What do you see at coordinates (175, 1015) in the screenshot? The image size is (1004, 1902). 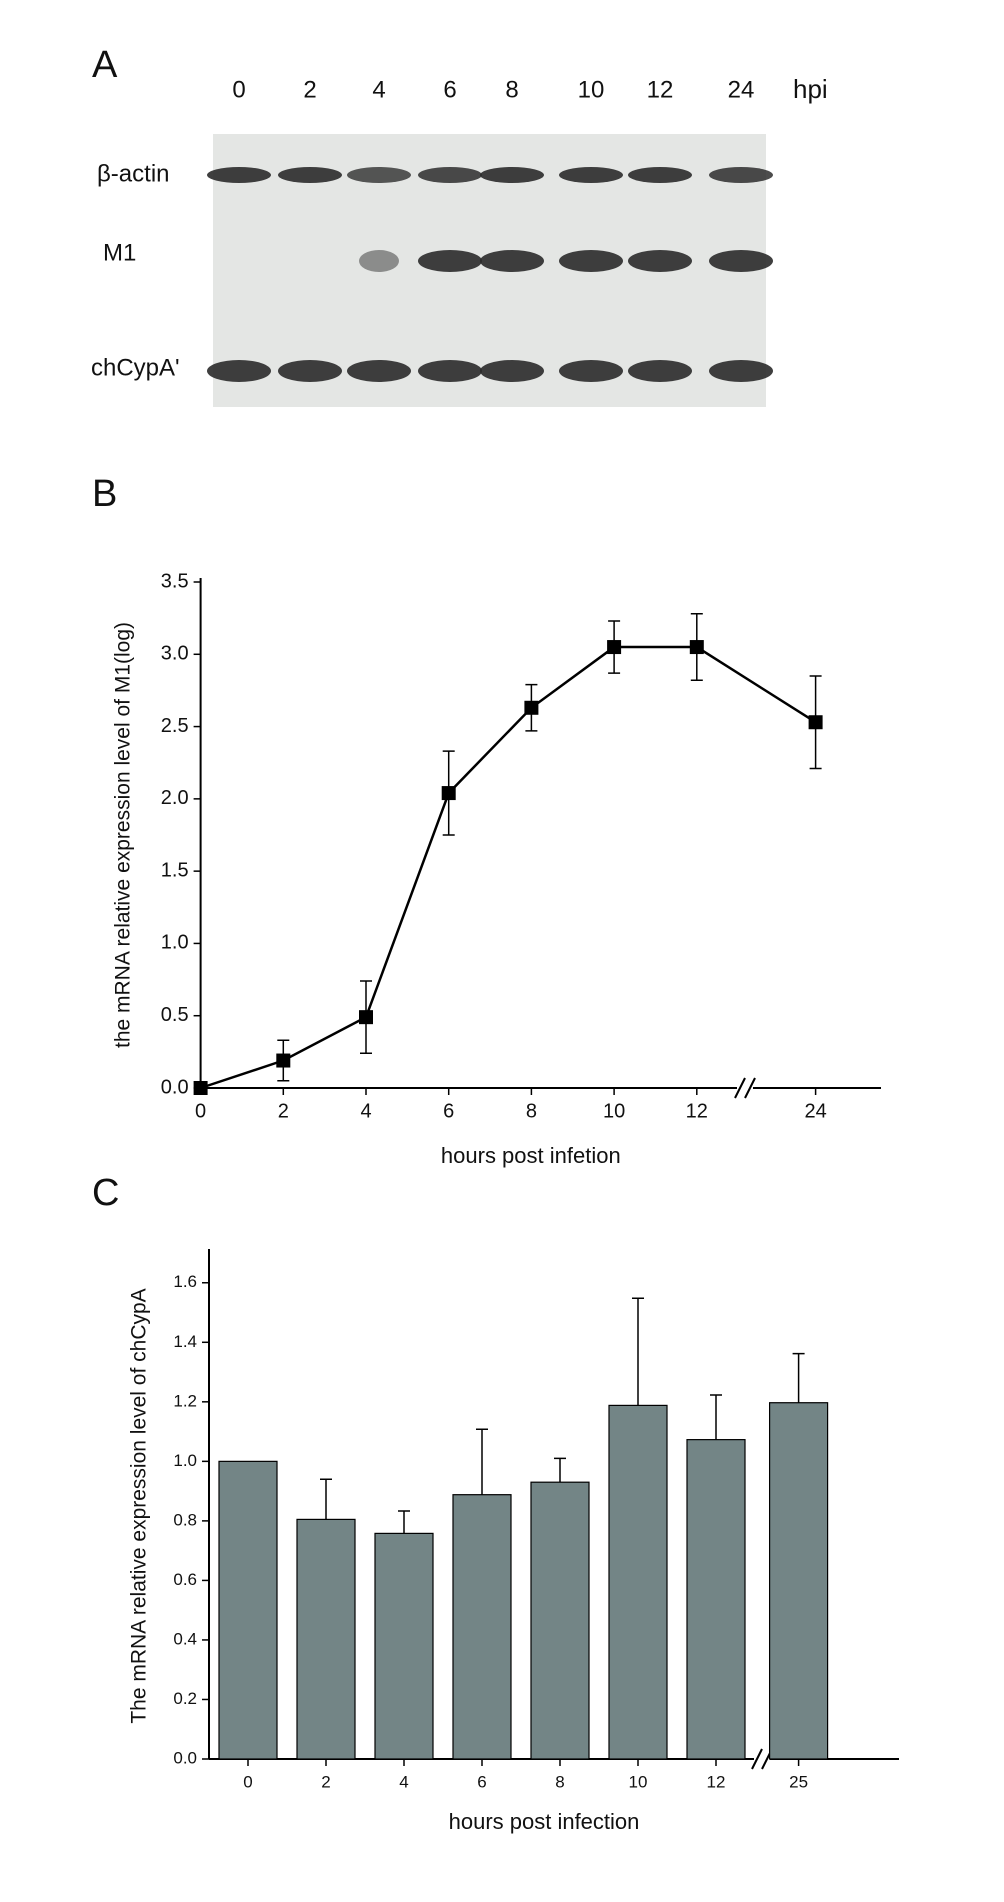 I see `y-tick-label: 0.5` at bounding box center [175, 1015].